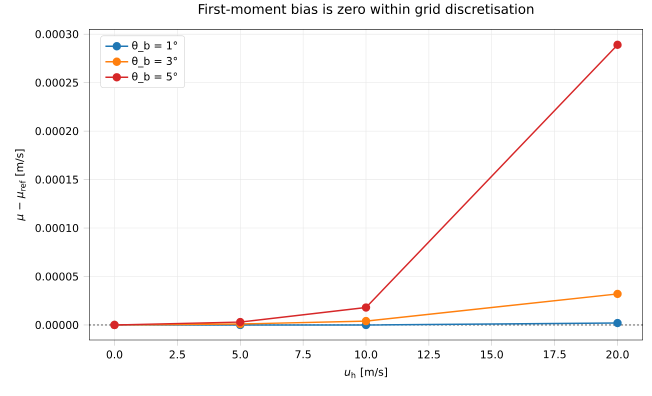  Describe the element at coordinates (492, 354) in the screenshot. I see `x-tick-label: 15.0` at that location.